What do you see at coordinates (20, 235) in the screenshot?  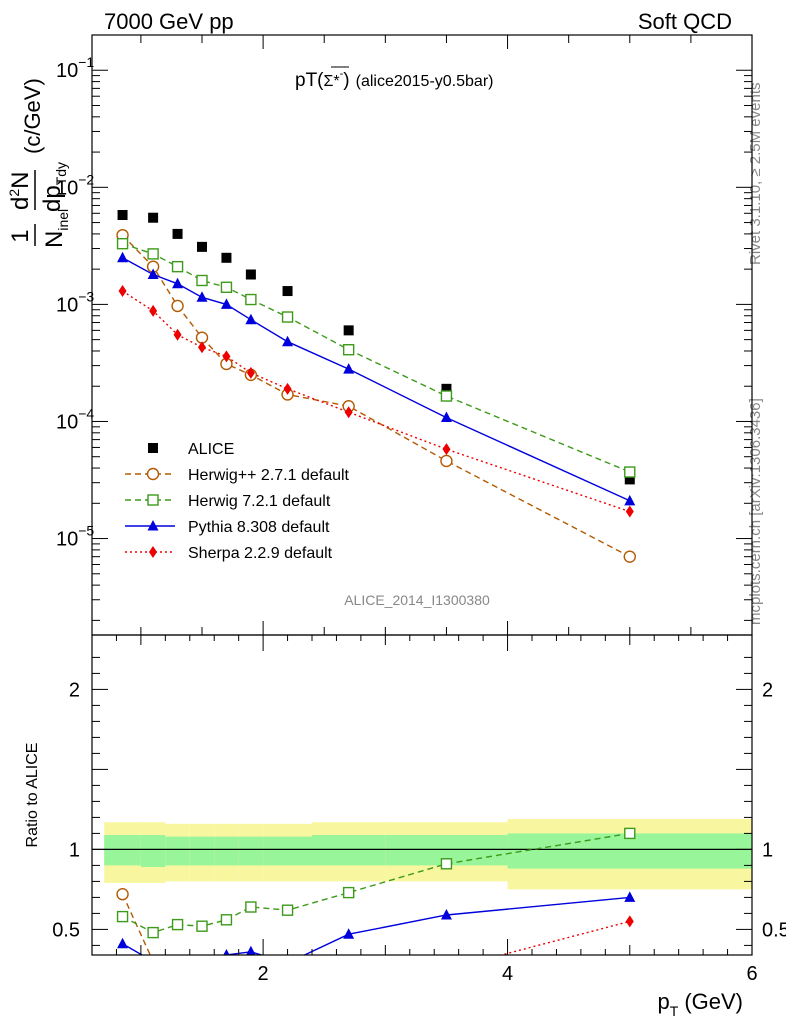 I see `ylabel-one: 1` at bounding box center [20, 235].